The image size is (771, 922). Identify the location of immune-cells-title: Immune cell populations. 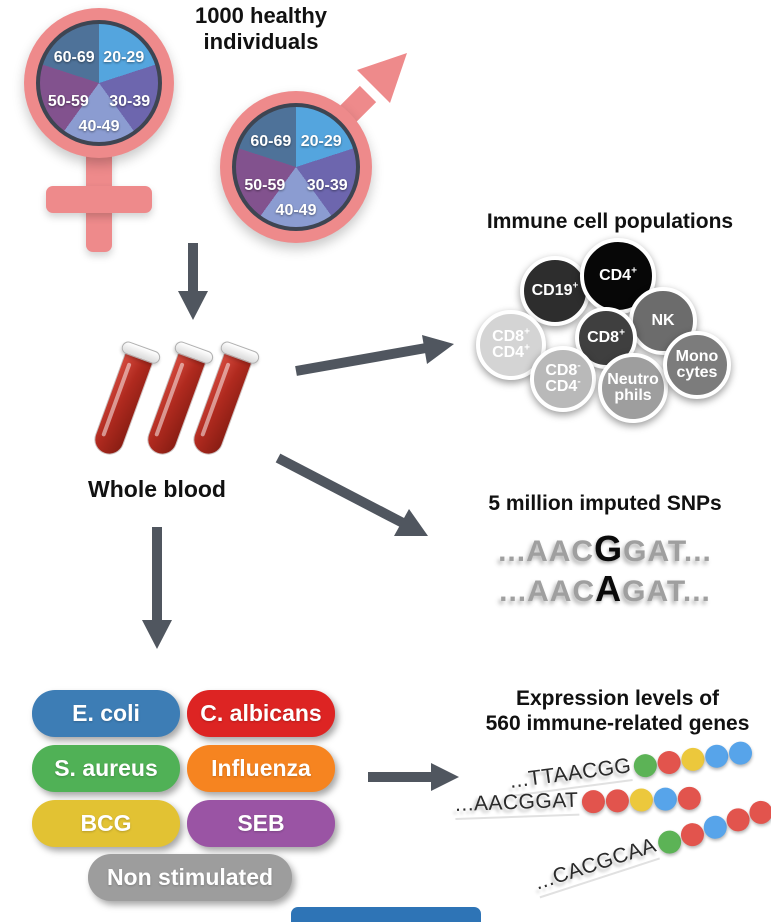
(610, 221).